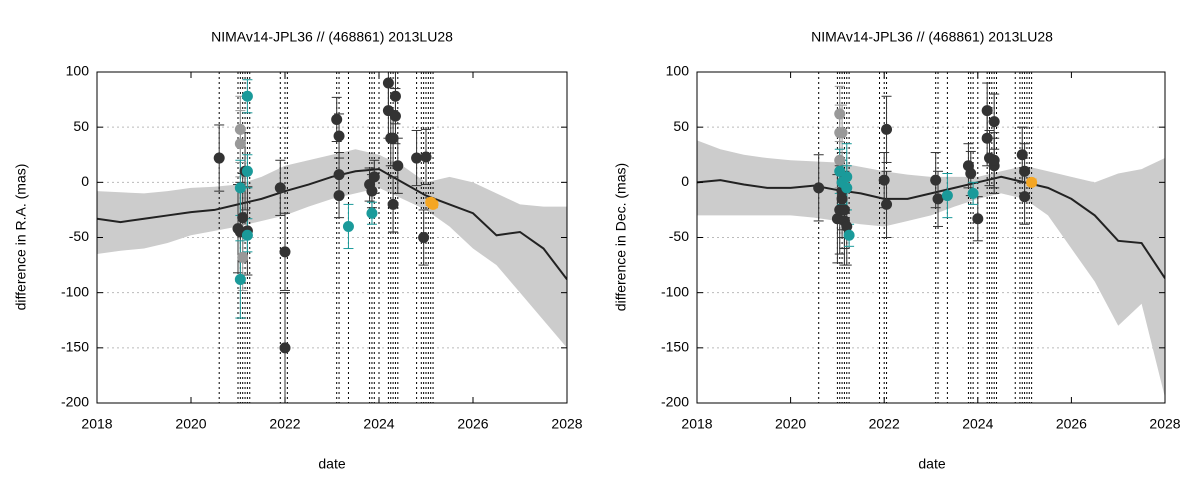 This screenshot has width=1200, height=480. Describe the element at coordinates (21, 237) in the screenshot. I see `y-axis-label: difference in R.A. (mas)` at that location.